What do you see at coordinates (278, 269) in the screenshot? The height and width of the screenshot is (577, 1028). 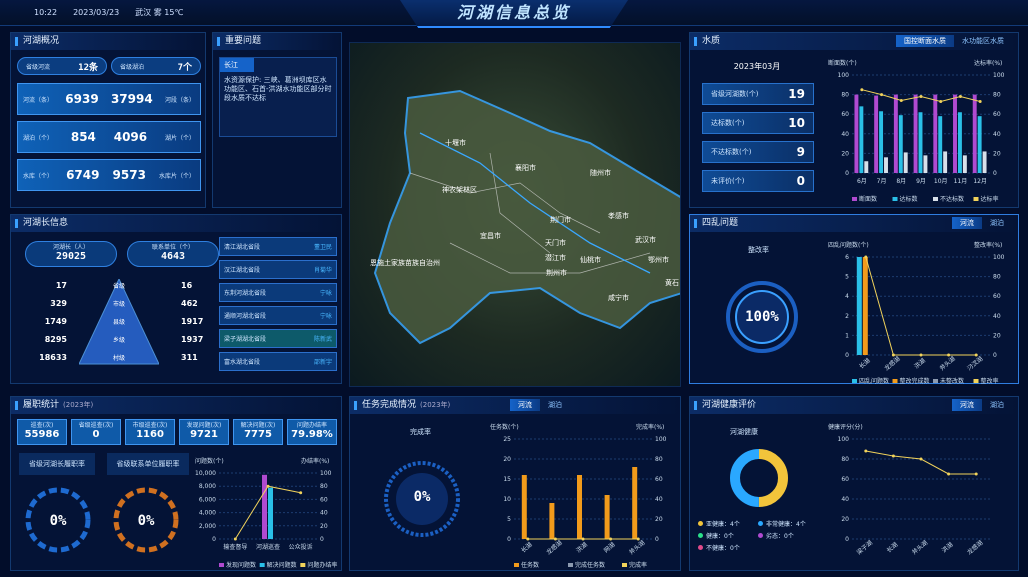 I see `chief-list-item: 汉江湖北省段 肖菊华` at bounding box center [278, 269].